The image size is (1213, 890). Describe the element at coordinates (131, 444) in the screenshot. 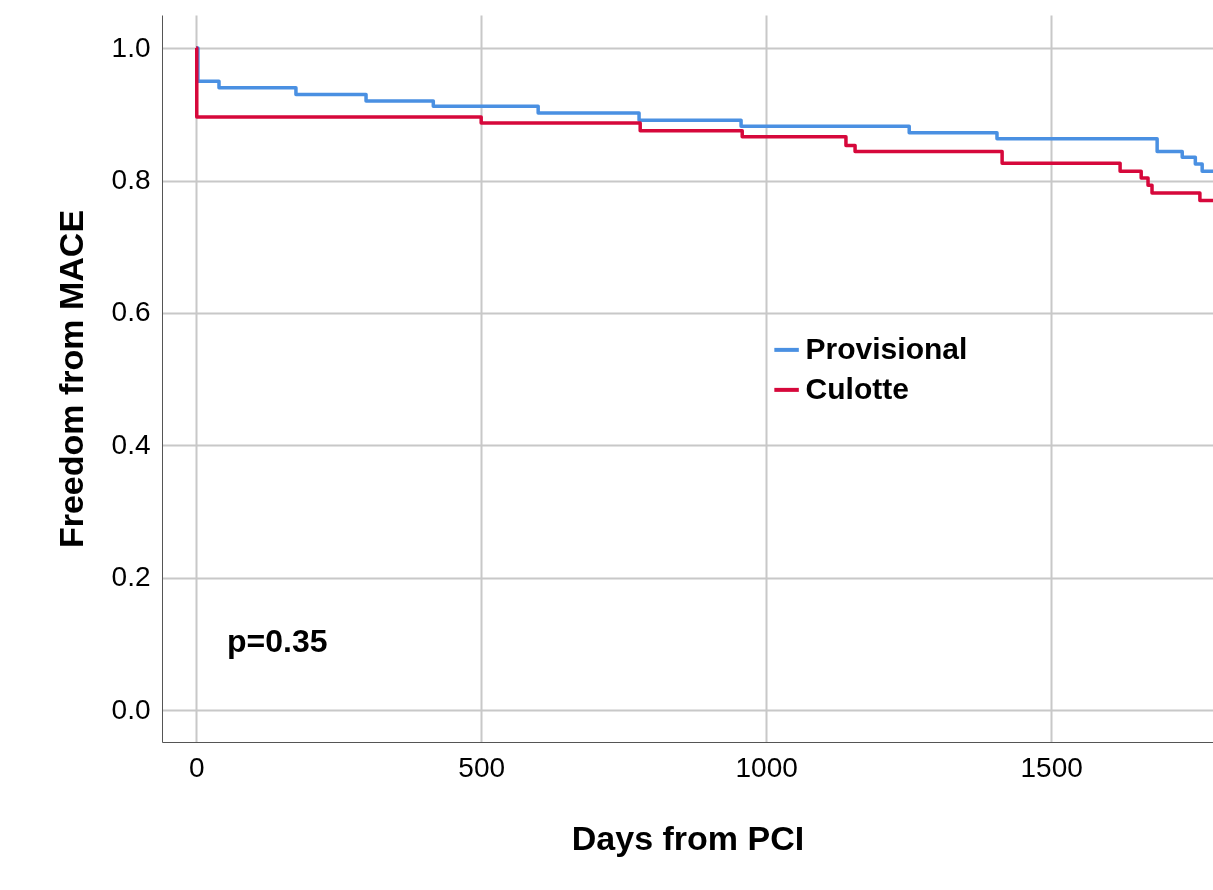

I see `y-tick-label: 0.4` at that location.